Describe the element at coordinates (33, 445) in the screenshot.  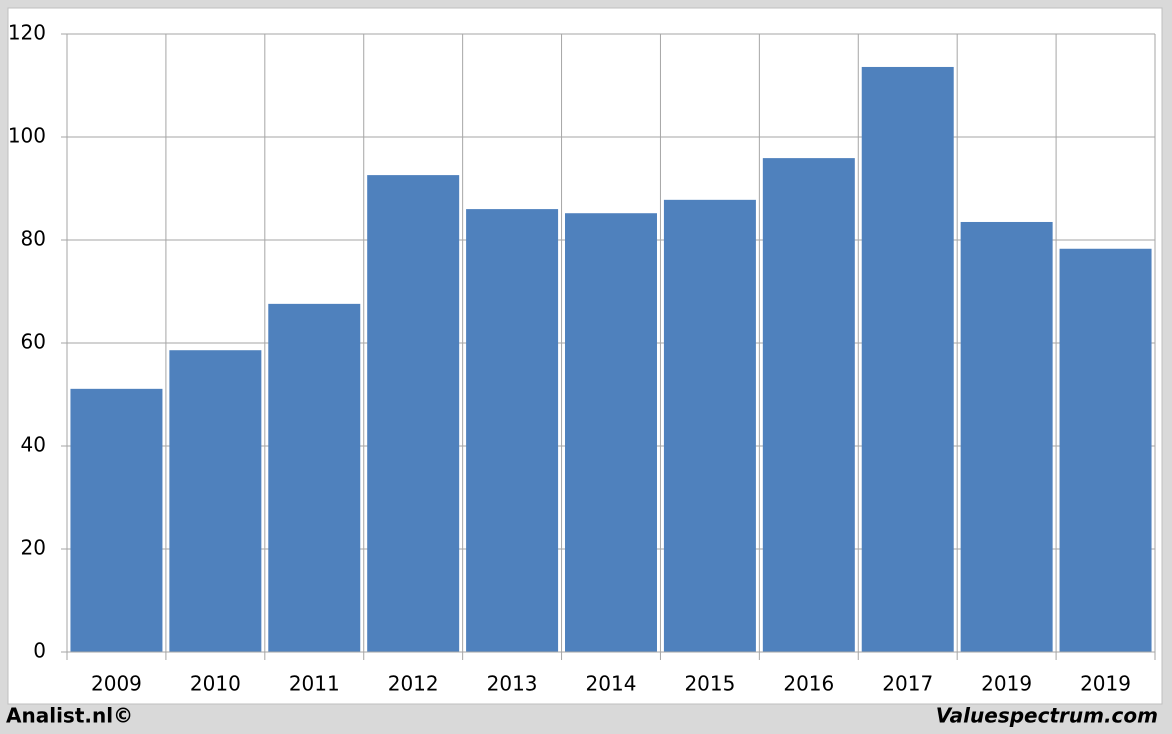
I see `y-tick-label: 40` at that location.